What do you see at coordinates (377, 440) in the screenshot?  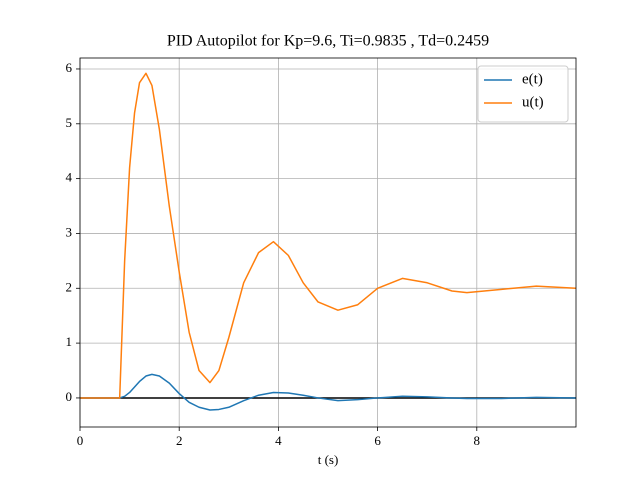 I see `x-tick-label: 6` at bounding box center [377, 440].